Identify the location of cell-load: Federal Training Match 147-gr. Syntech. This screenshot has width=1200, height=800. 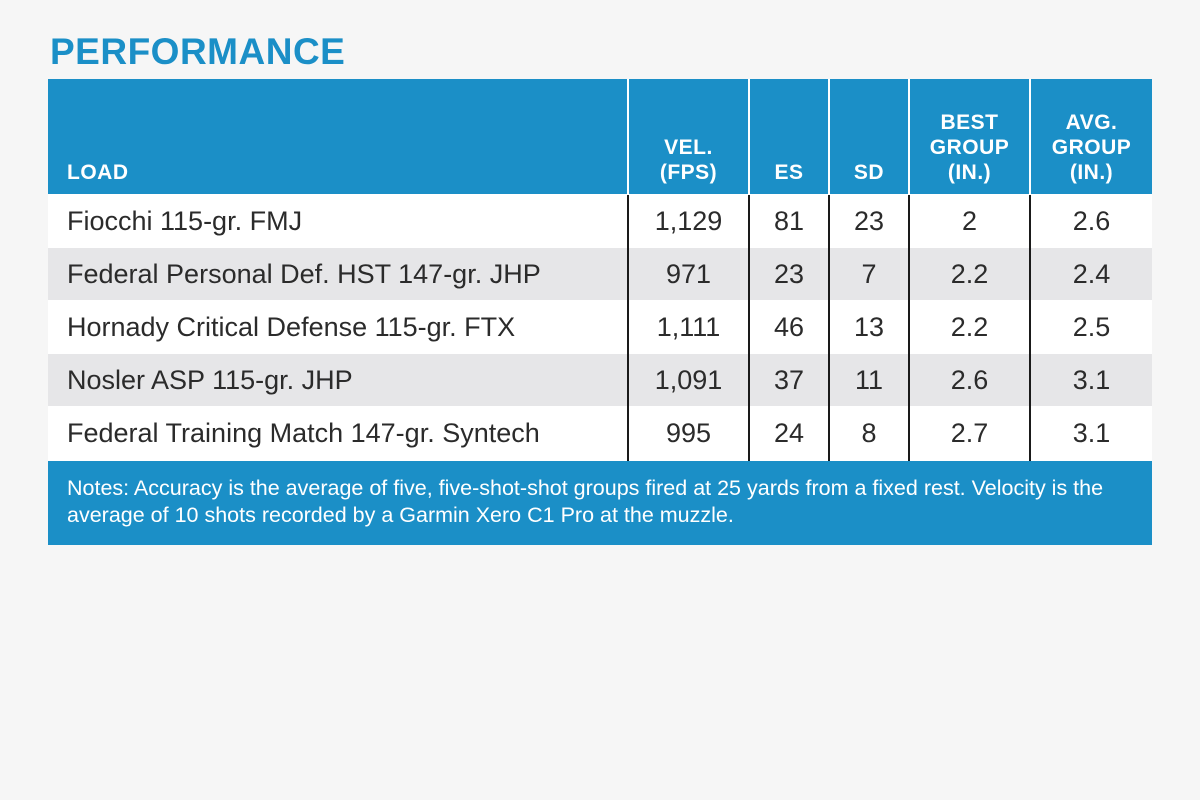
(338, 433).